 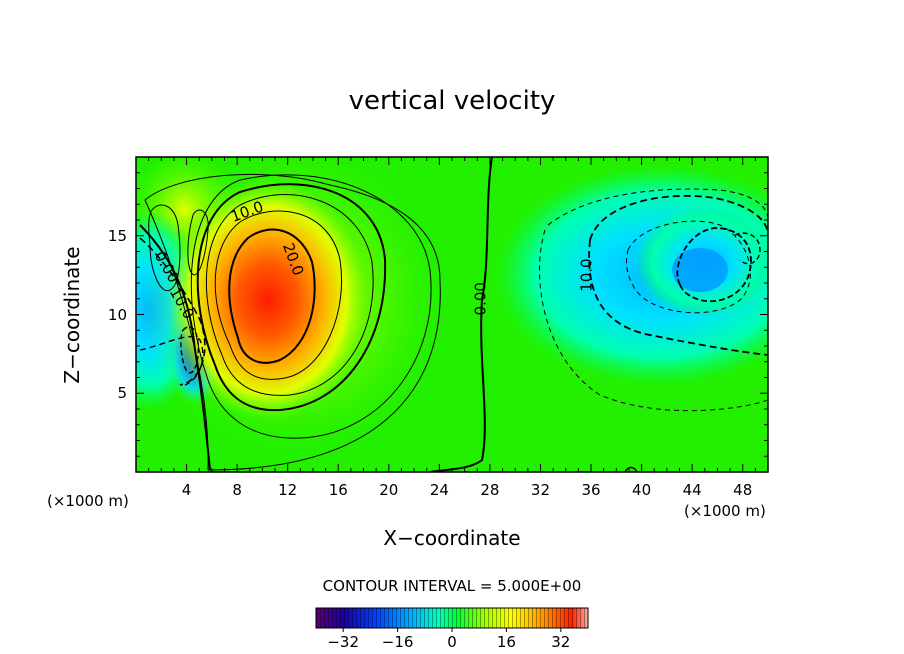 I want to click on x-unit-right: (×1000 m), so click(x=725, y=511).